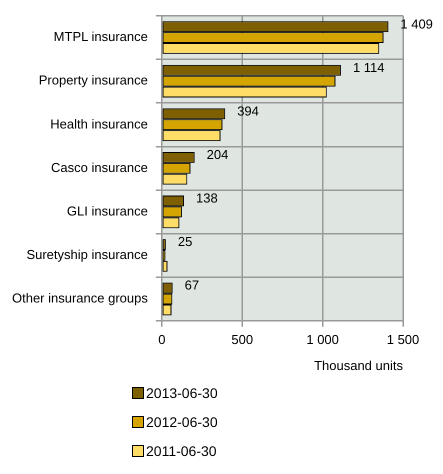 Image resolution: width=443 pixels, height=474 pixels. I want to click on legend-label: 2012-06-30, so click(181, 422).